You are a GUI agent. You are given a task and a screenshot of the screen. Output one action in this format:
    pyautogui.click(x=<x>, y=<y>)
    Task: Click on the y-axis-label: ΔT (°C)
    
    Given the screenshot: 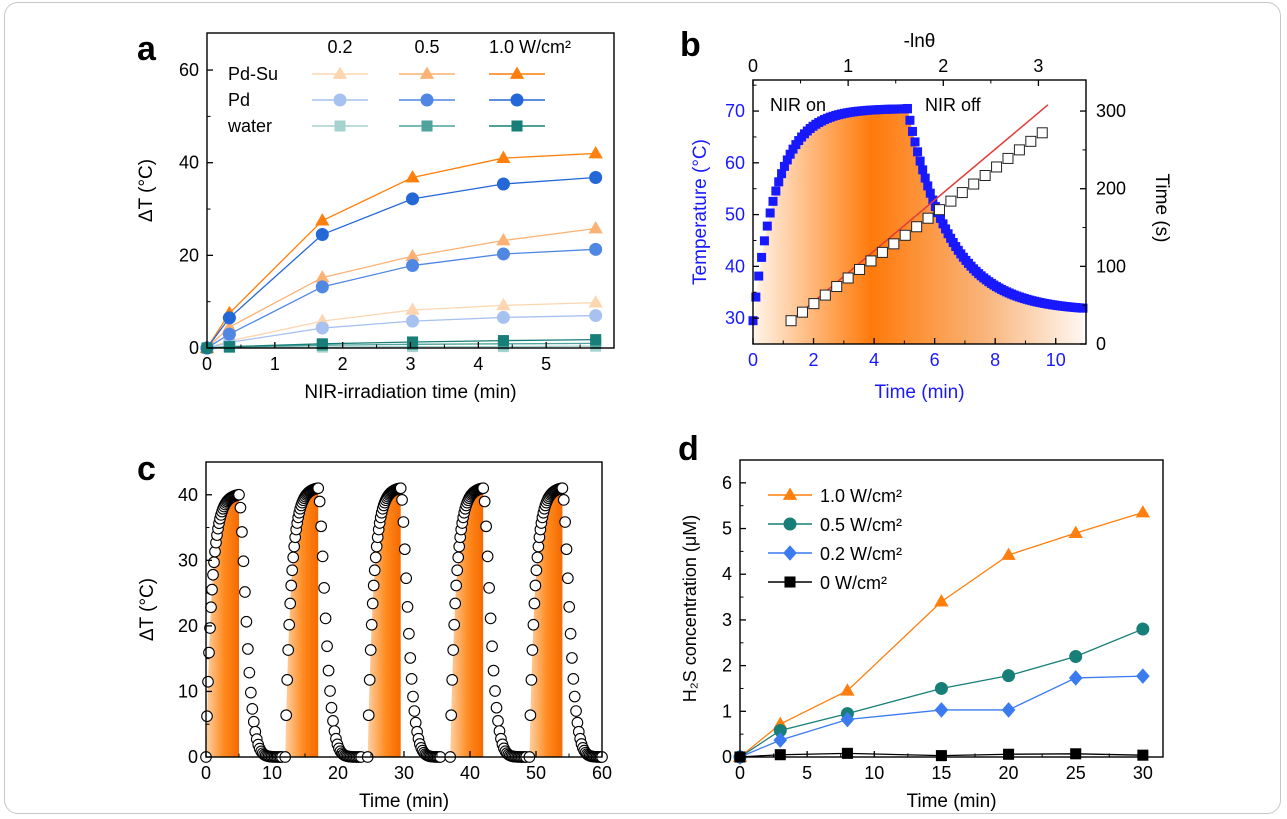 What is the action you would take?
    pyautogui.click(x=147, y=609)
    